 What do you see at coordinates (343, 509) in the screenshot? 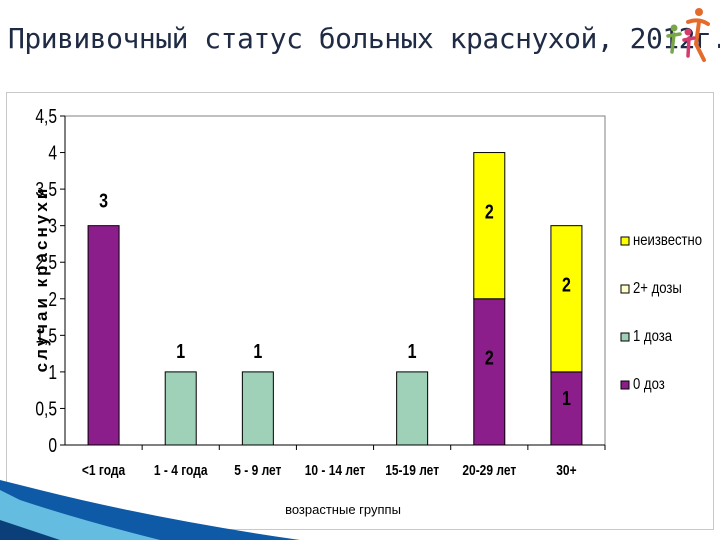
I see `x-axis-label: возрастные группы` at bounding box center [343, 509].